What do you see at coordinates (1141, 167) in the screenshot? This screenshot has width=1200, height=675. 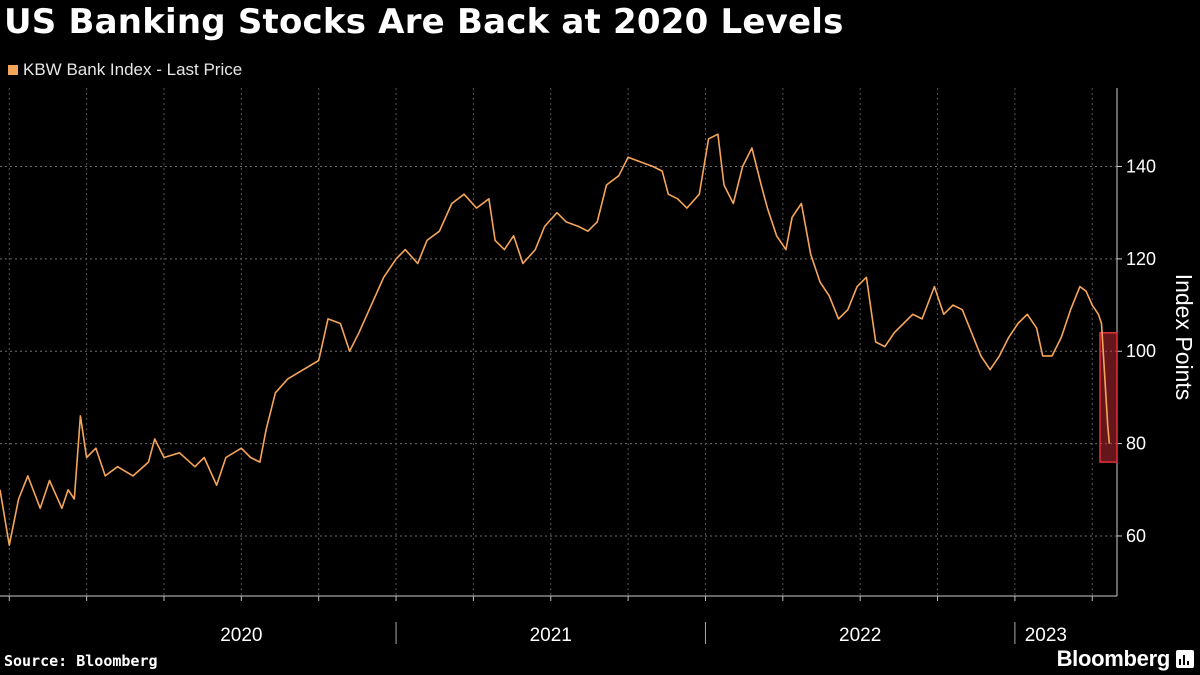 I see `y-tick-label: 140` at bounding box center [1141, 167].